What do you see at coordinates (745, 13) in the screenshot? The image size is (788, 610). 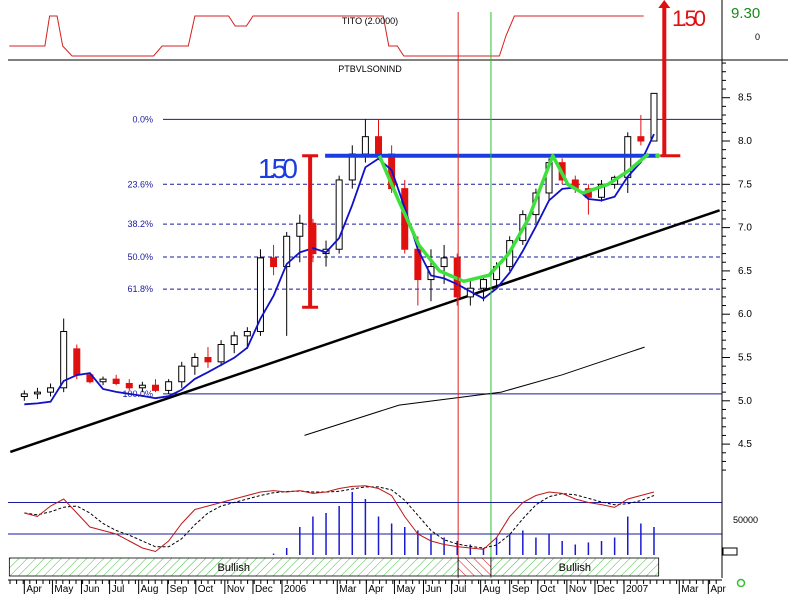 I see `target-value-label: 9.30` at bounding box center [745, 13].